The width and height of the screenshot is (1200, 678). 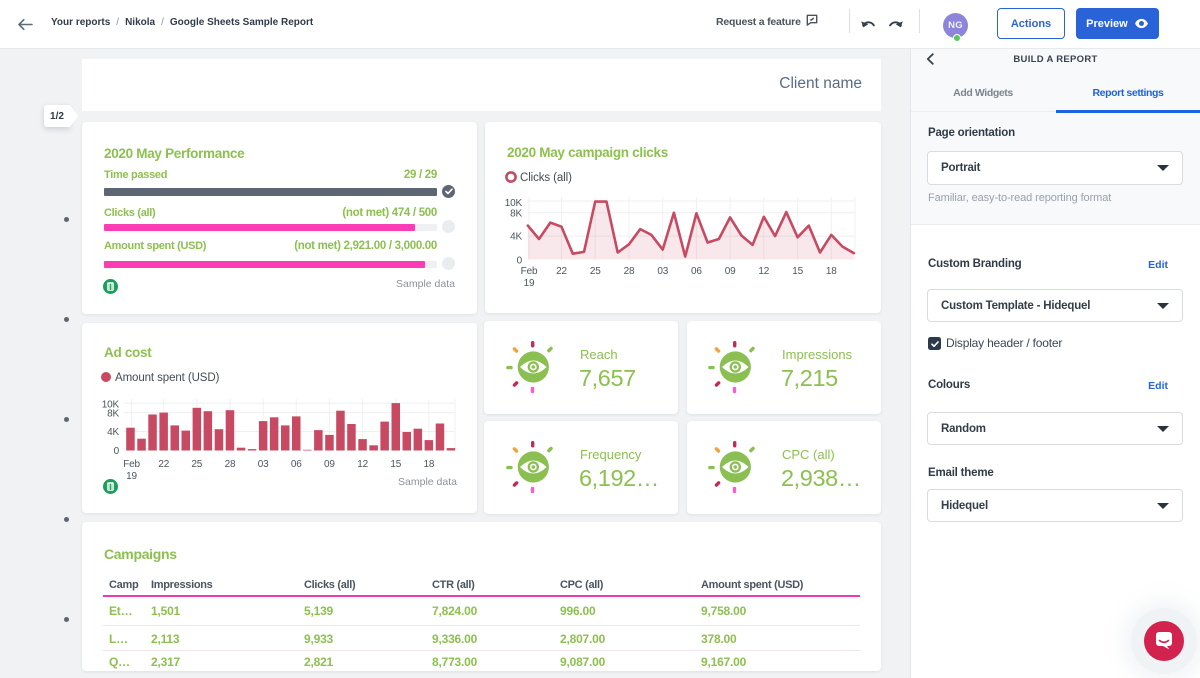 I want to click on svg-text: Amount spent (USD), so click(x=167, y=378).